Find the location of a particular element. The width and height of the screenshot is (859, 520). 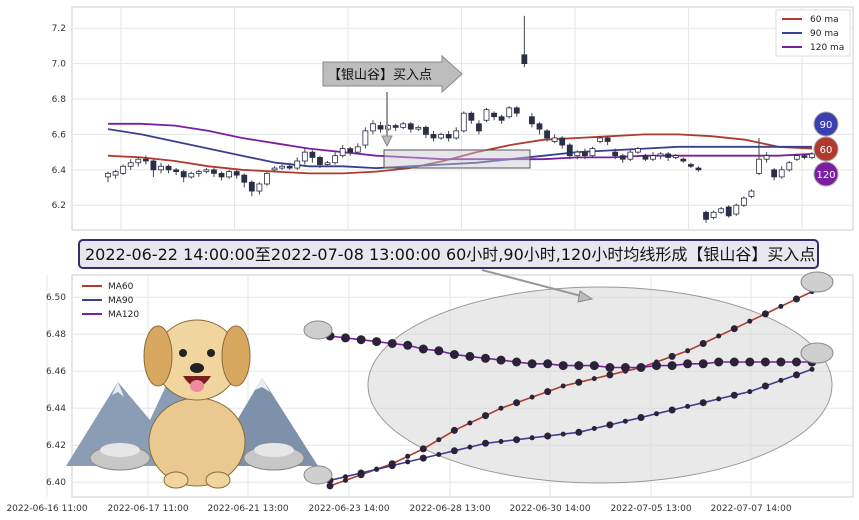

ma-badges: 90 60 120 is located at coordinates (826, 149).